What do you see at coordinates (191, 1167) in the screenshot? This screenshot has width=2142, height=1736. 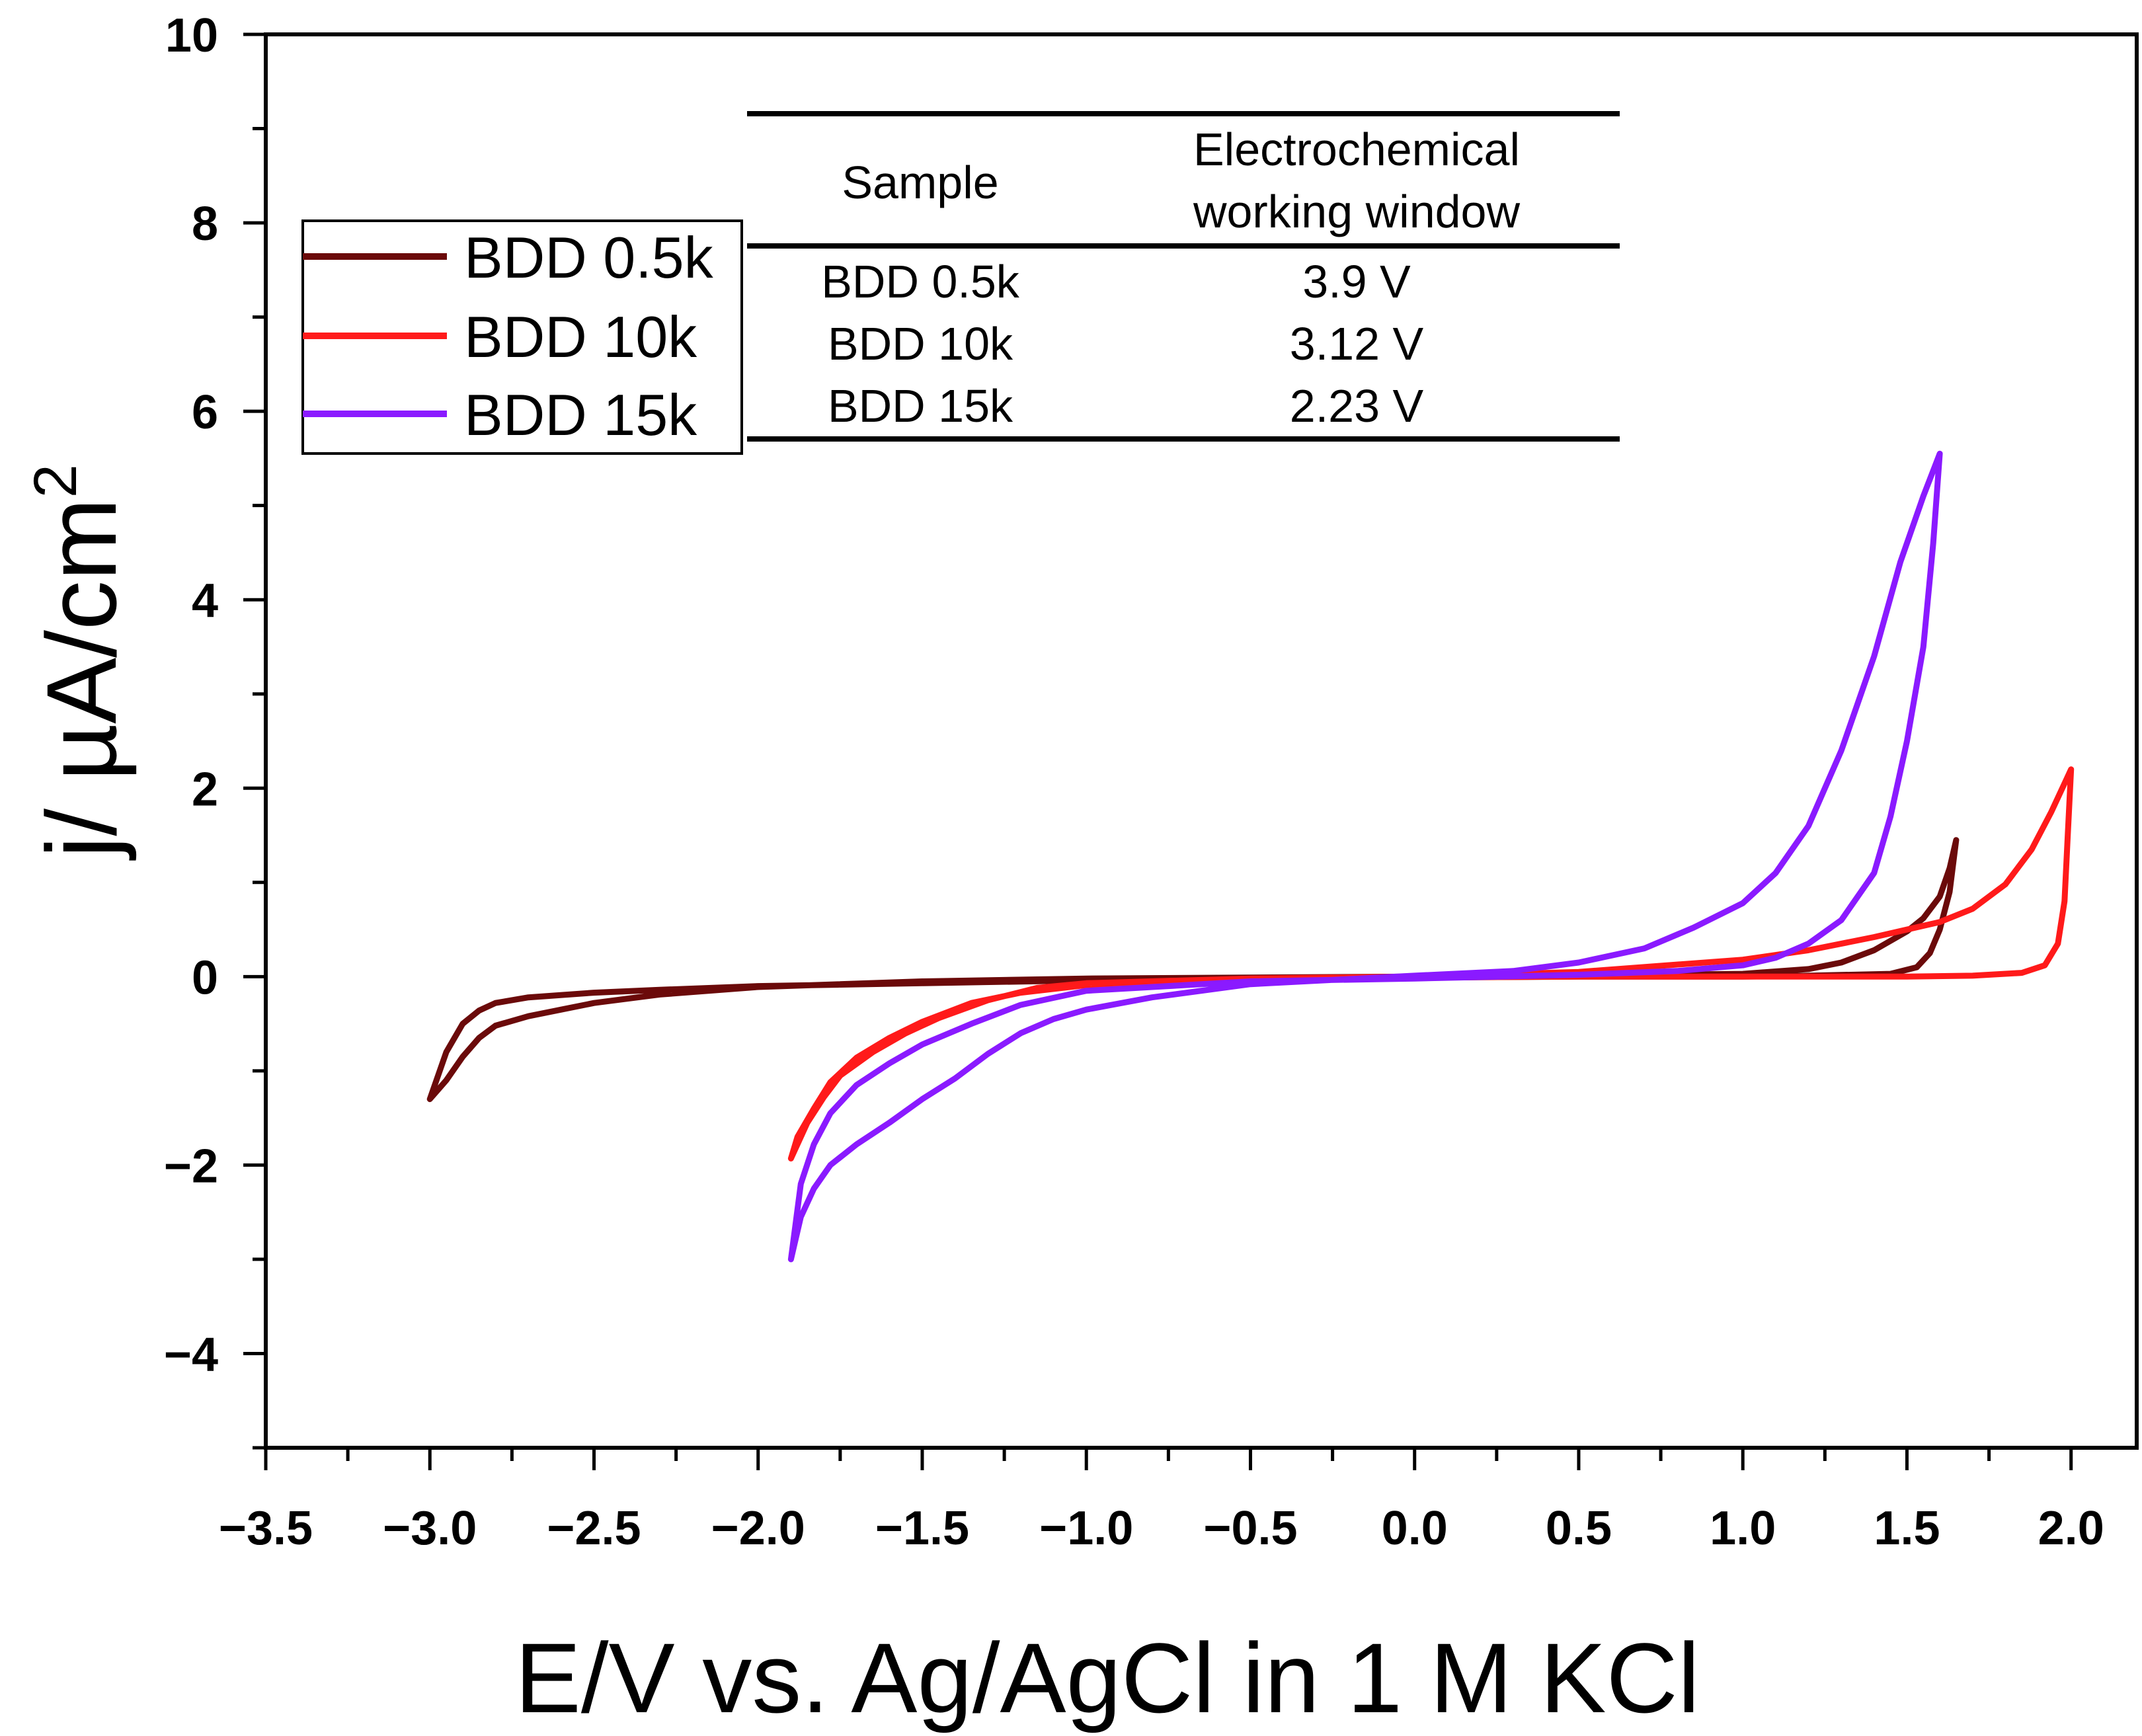 I see `y-tick-label: −2` at bounding box center [191, 1167].